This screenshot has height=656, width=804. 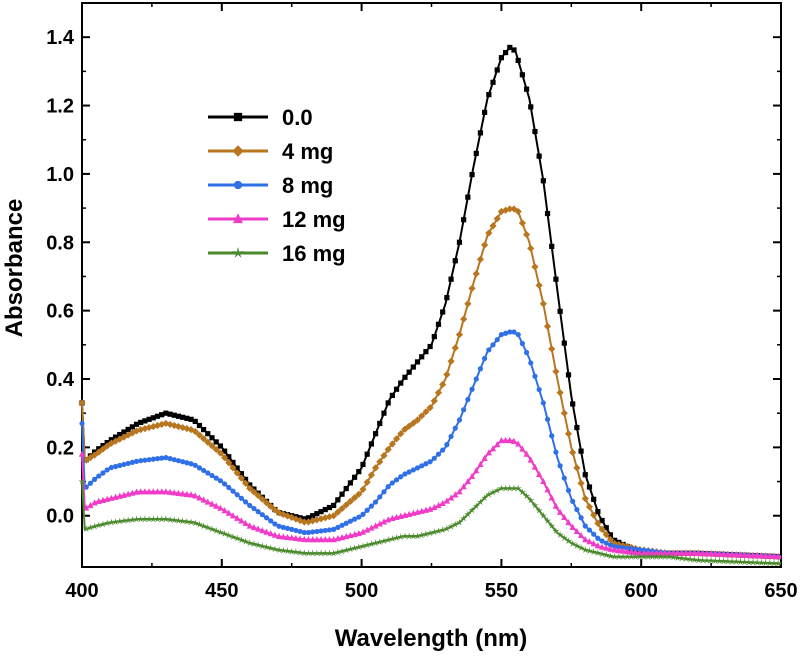 I want to click on y-tick-label: 1.2, so click(x=60, y=107).